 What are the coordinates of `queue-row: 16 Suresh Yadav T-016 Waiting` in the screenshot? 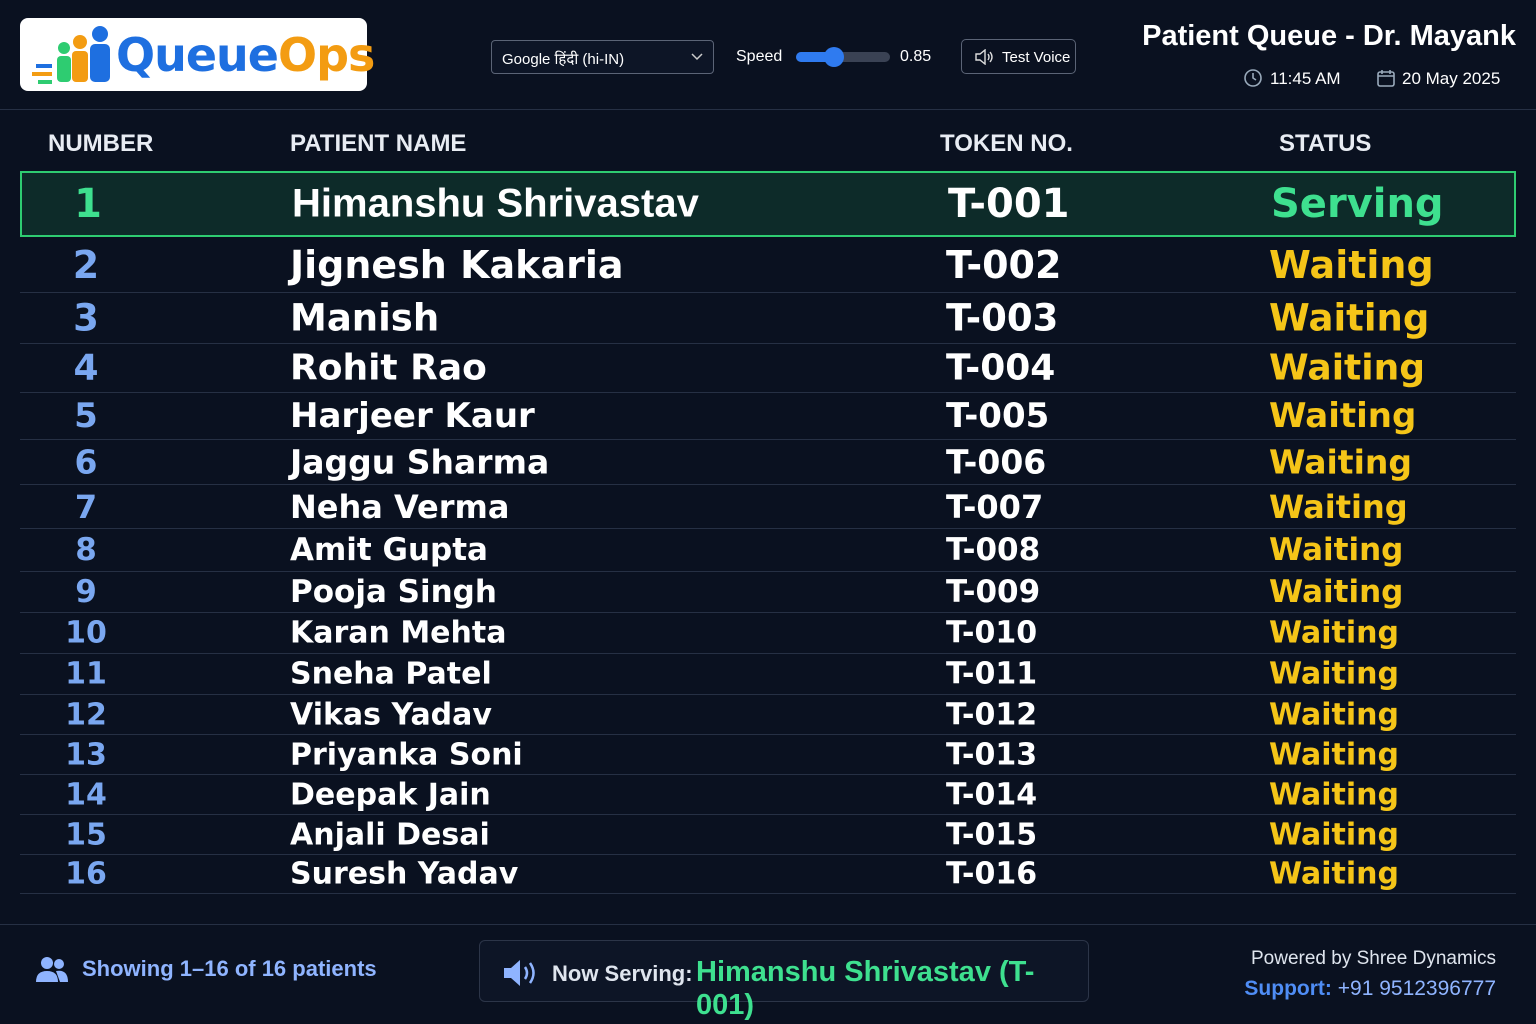 It's located at (768, 874).